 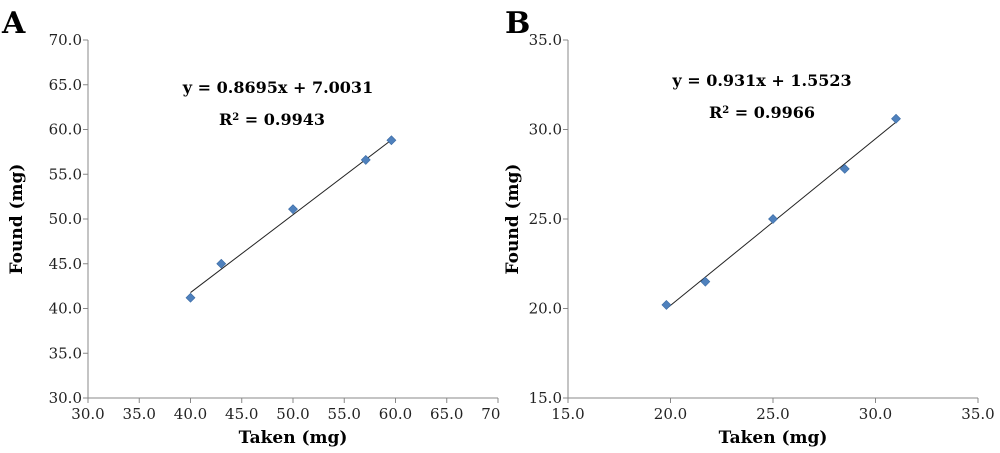 I want to click on x-tick-label: 60.0, so click(x=395, y=414).